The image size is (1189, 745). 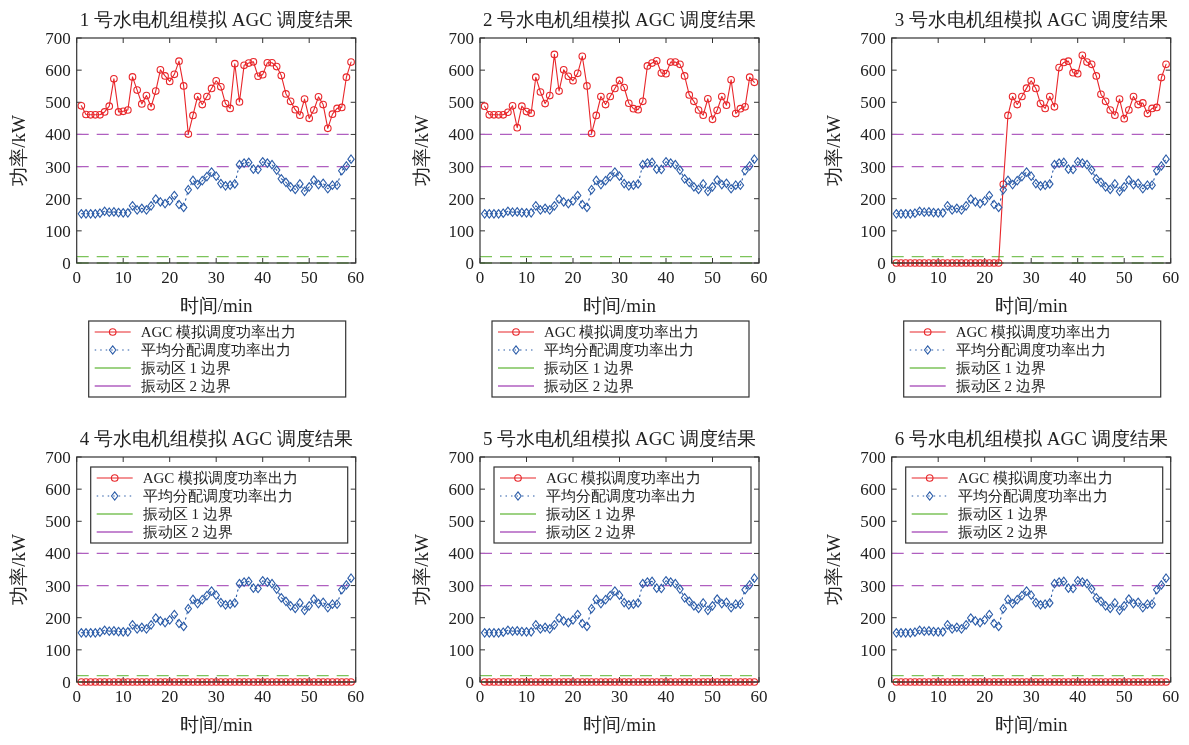 I want to click on x-tick-label: 30, so click(x=216, y=277).